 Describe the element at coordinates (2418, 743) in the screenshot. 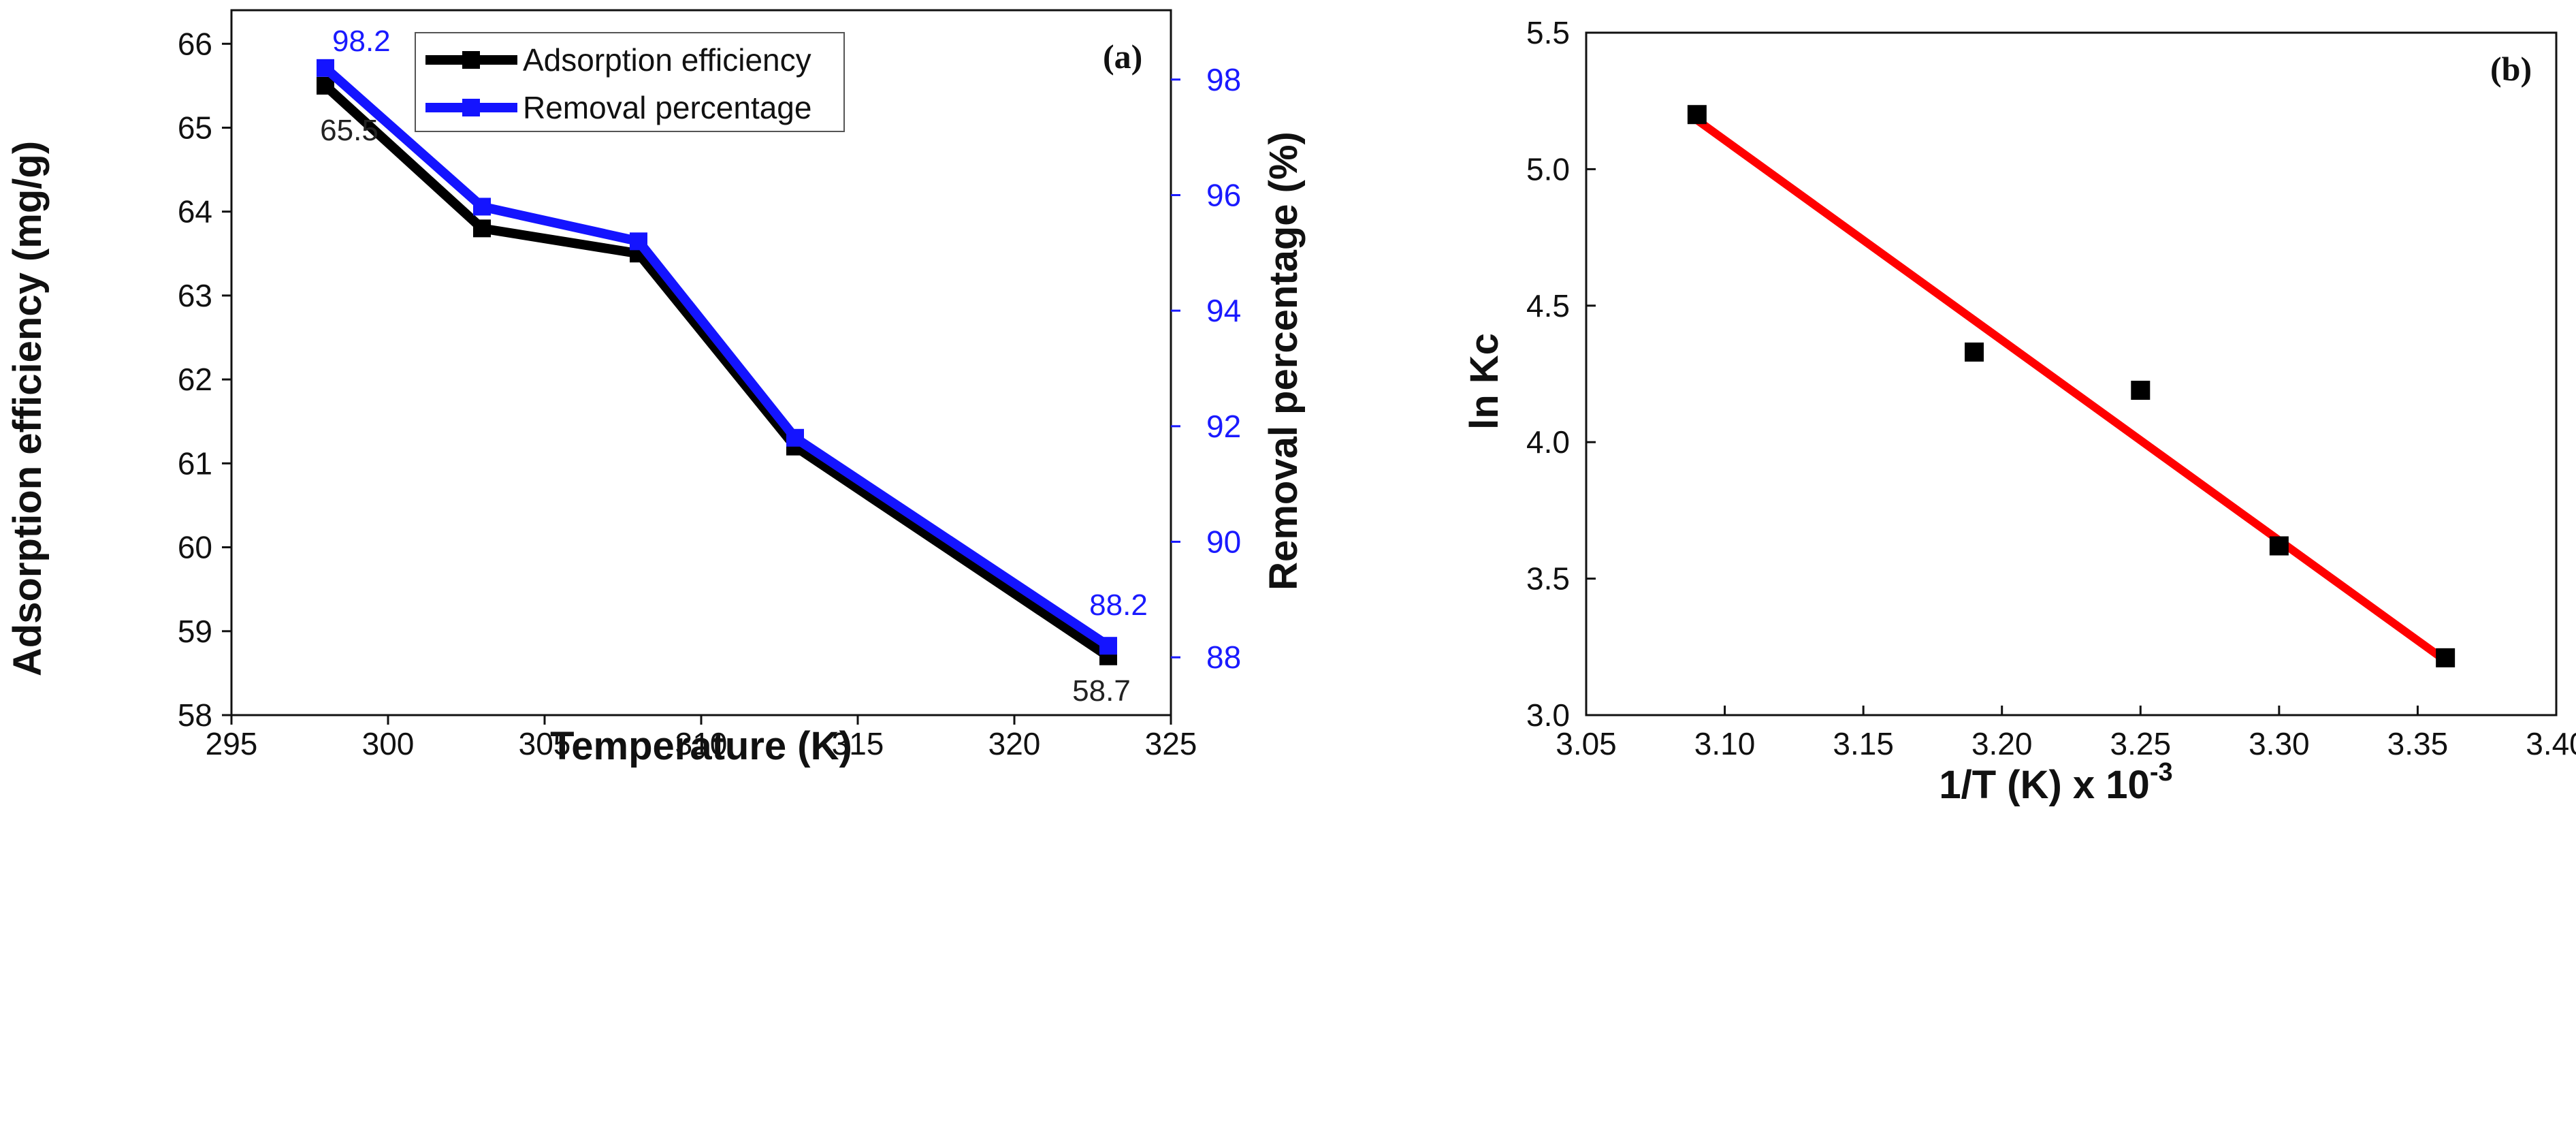

I see `panel-b-x-tick-label: 3.35` at that location.